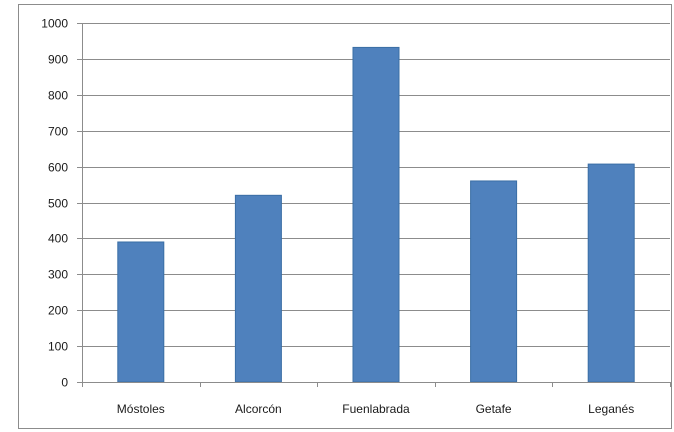 Image resolution: width=674 pixels, height=432 pixels. What do you see at coordinates (58, 132) in the screenshot?
I see `y-tick-label: 700` at bounding box center [58, 132].